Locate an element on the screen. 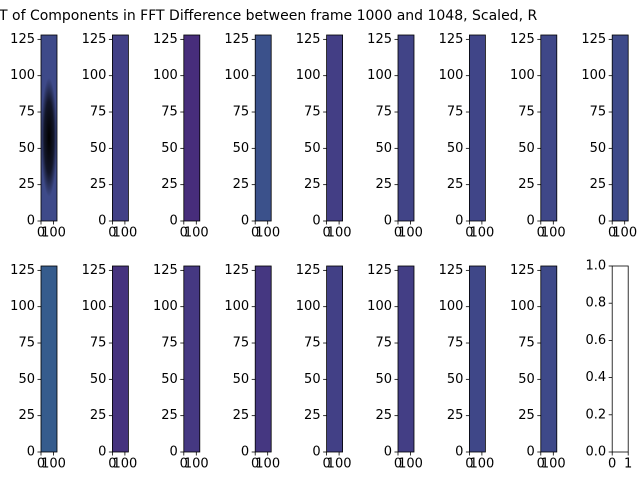 The width and height of the screenshot is (640, 480). subplot: 0.0 0.2 0.4 0.6 0.8 1.0 0 1 is located at coordinates (609, 365).